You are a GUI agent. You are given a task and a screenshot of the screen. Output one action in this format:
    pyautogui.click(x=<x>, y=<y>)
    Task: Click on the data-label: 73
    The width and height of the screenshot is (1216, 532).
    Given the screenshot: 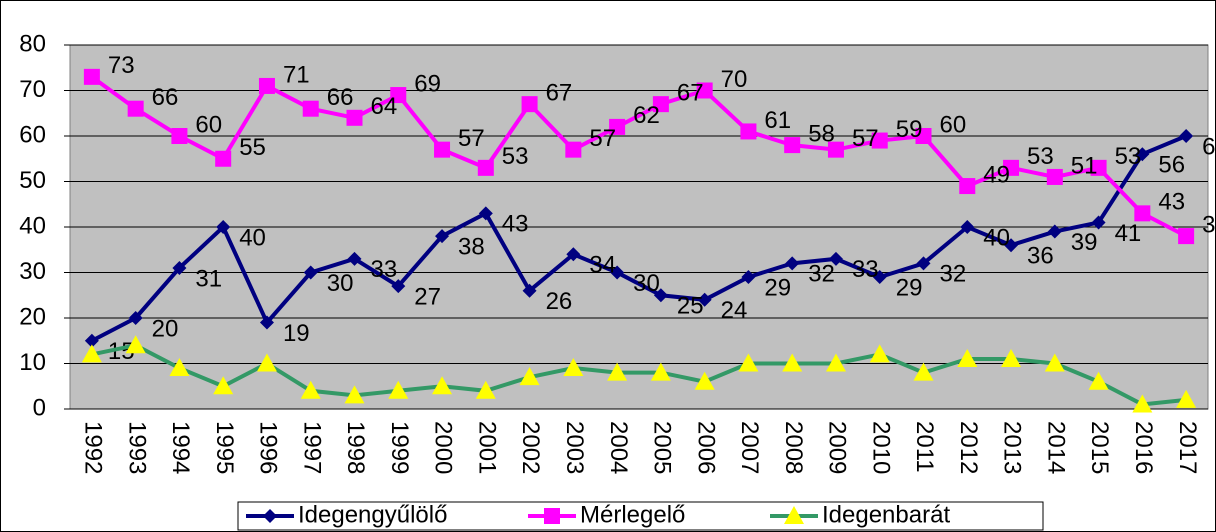 What is the action you would take?
    pyautogui.click(x=121, y=65)
    